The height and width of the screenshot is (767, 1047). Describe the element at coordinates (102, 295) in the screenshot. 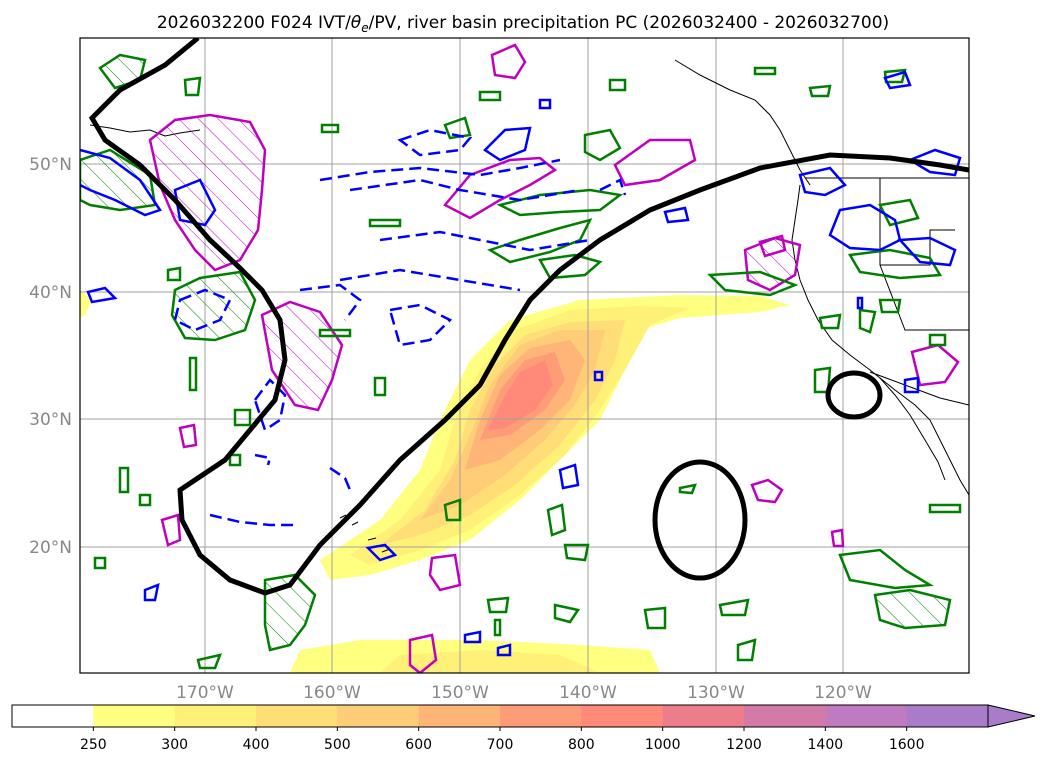

I see `theta-neg-small` at that location.